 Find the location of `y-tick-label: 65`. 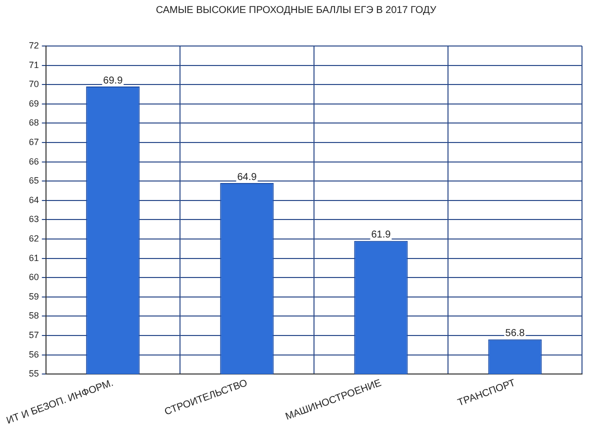

y-tick-label: 65 is located at coordinates (33, 181).